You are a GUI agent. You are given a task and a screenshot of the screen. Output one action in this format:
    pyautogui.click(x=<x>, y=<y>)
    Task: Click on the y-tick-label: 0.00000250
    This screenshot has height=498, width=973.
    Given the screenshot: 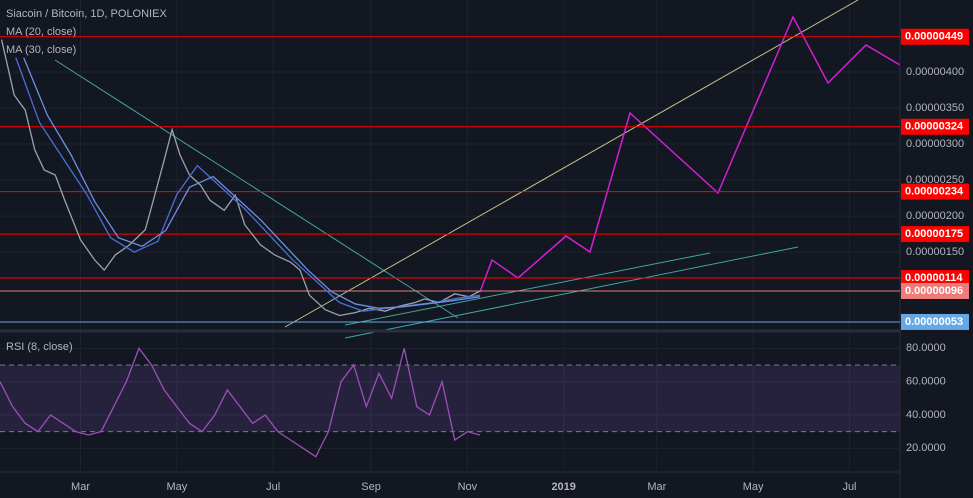 What is the action you would take?
    pyautogui.click(x=935, y=180)
    